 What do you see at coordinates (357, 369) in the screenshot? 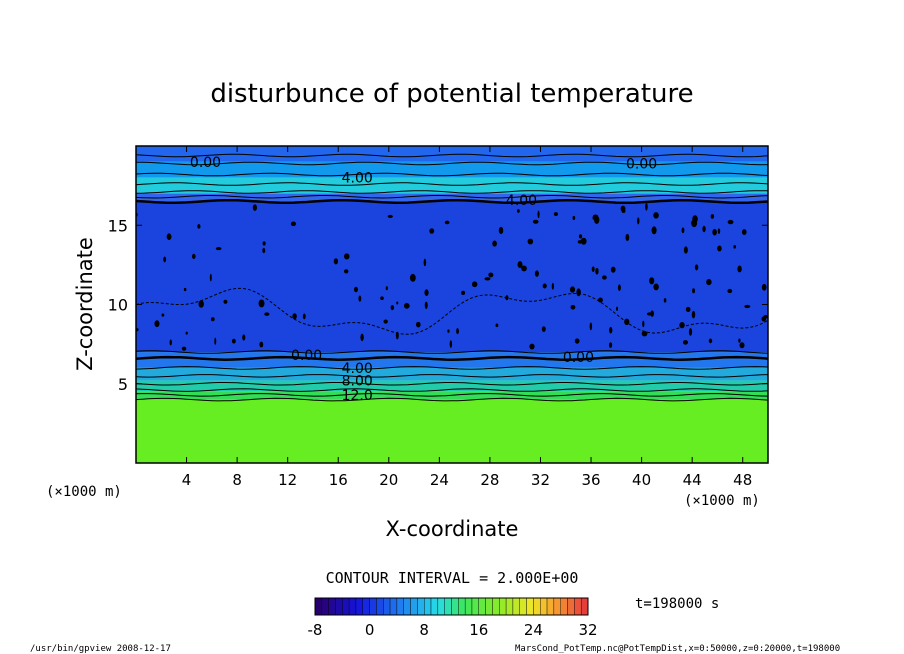
I see `contour-label: 4.00` at bounding box center [357, 369].